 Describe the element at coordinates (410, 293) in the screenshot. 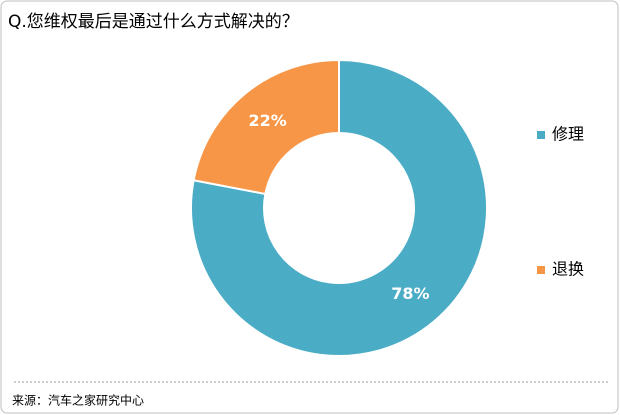

I see `data-label: 78%` at that location.